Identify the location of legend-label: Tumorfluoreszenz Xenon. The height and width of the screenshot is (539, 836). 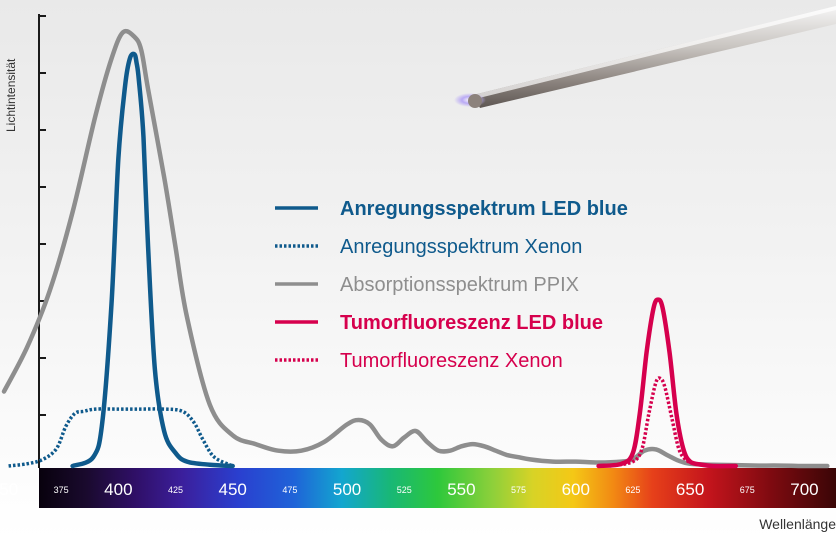
(451, 361).